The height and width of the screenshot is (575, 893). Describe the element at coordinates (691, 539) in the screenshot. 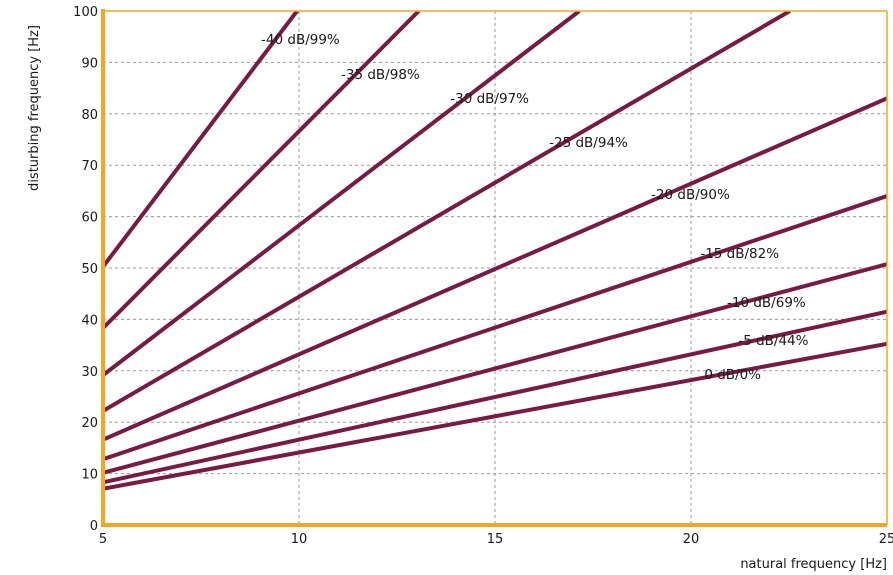

I see `x-tick-label: 20` at that location.